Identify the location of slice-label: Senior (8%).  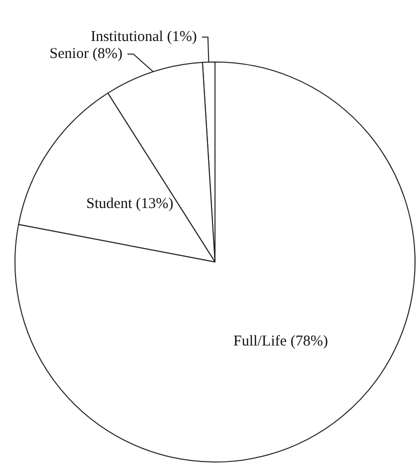
(86, 54).